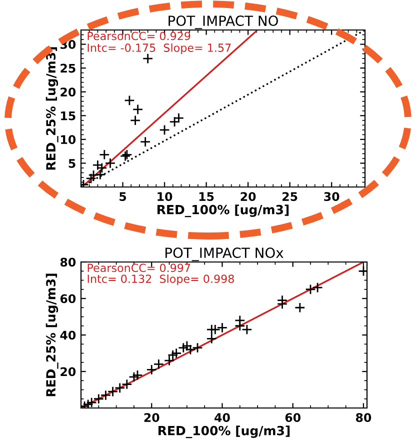 The width and height of the screenshot is (416, 446). Describe the element at coordinates (165, 196) in the screenshot. I see `x-tick-label: 10` at that location.